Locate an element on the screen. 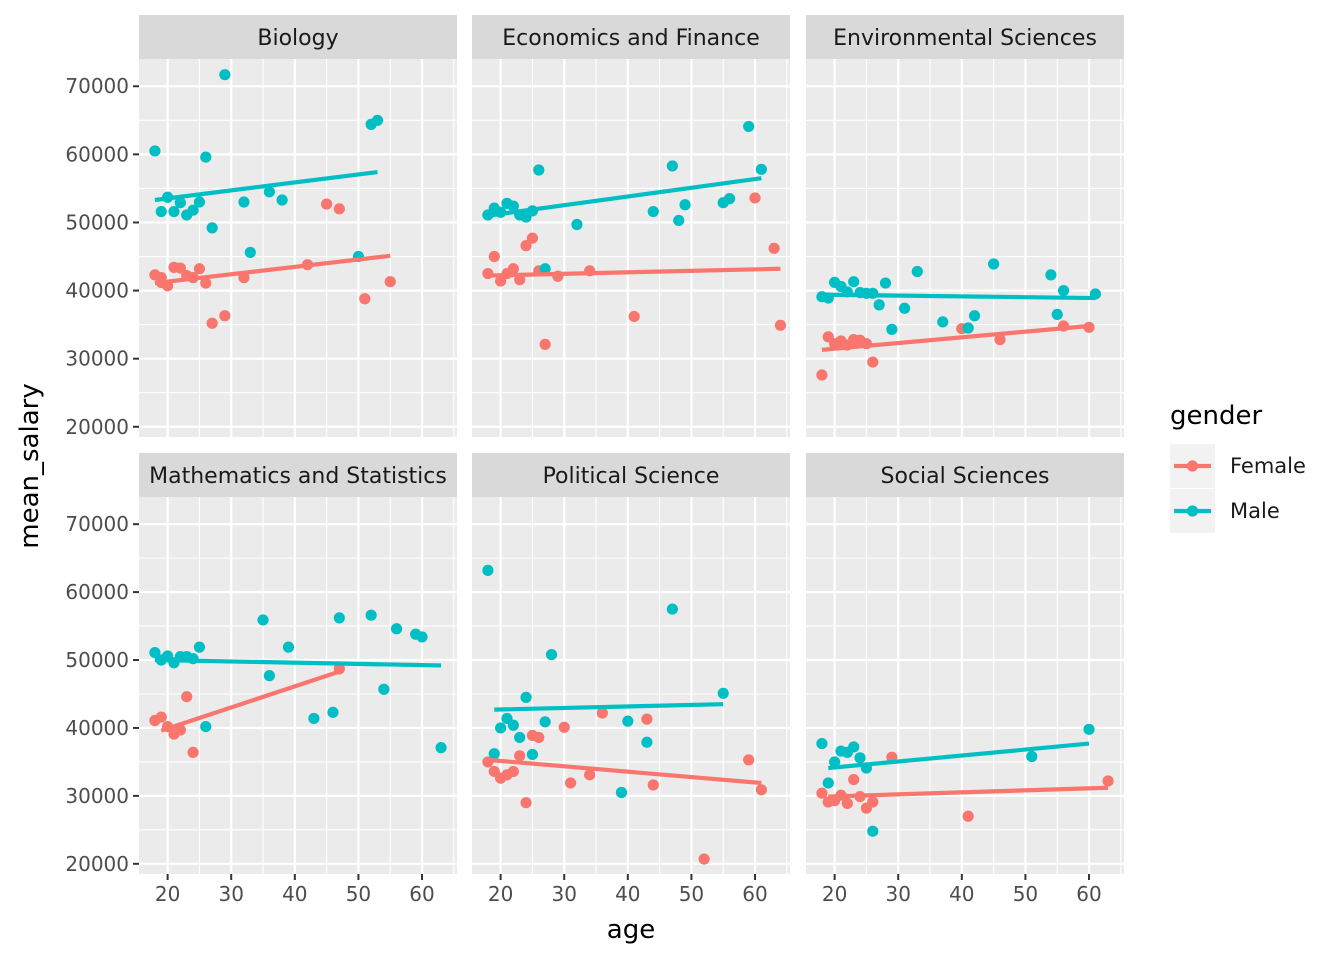 This screenshot has width=1344, height=964. y-tick-label: 70000 is located at coordinates (97, 86).